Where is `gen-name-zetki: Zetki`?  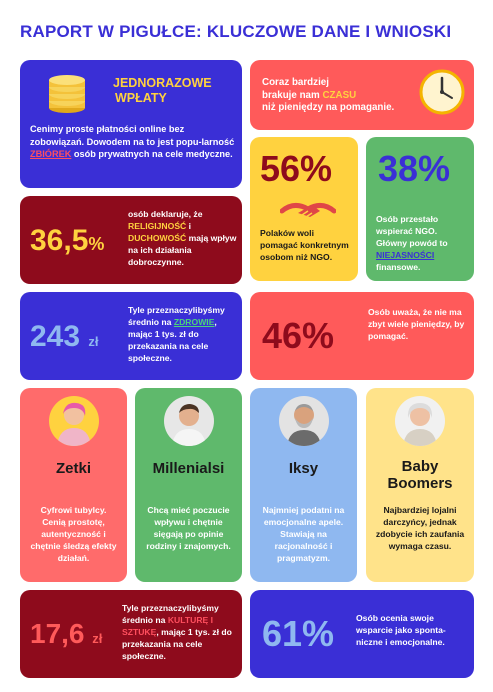 gen-name-zetki: Zetki is located at coordinates (73, 468).